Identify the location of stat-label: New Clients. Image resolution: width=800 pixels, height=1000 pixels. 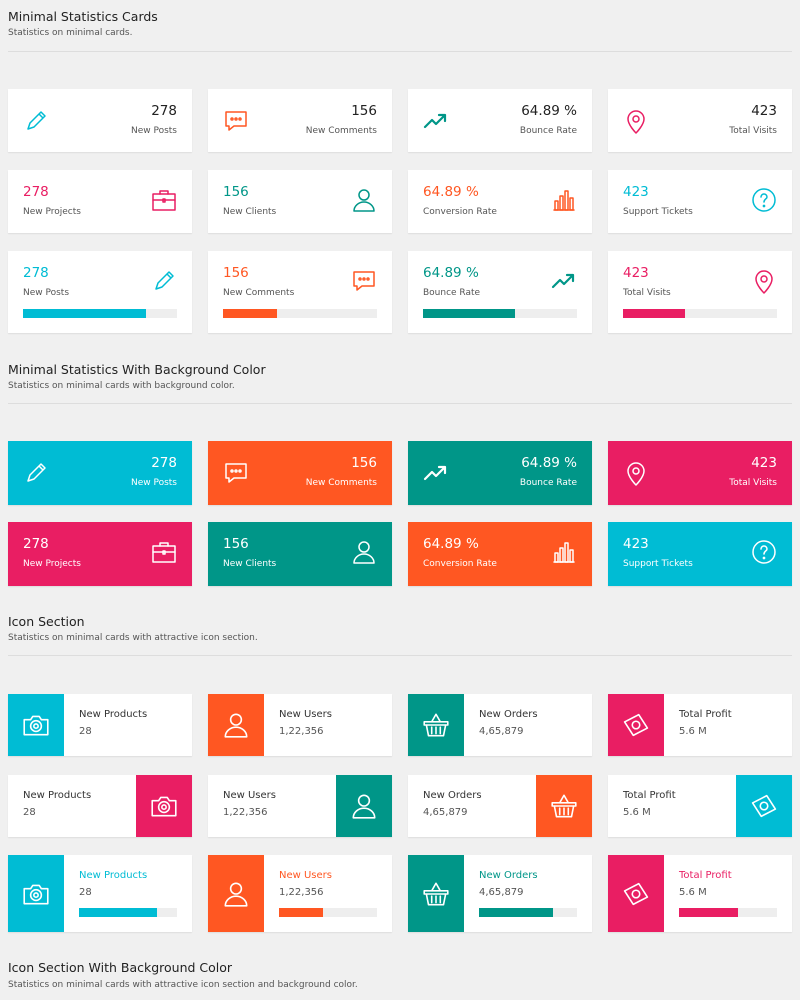
(250, 564).